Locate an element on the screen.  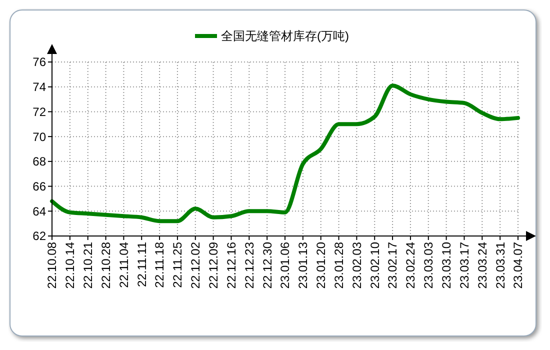
x-tick-label: 22.12.02 is located at coordinates (195, 265).